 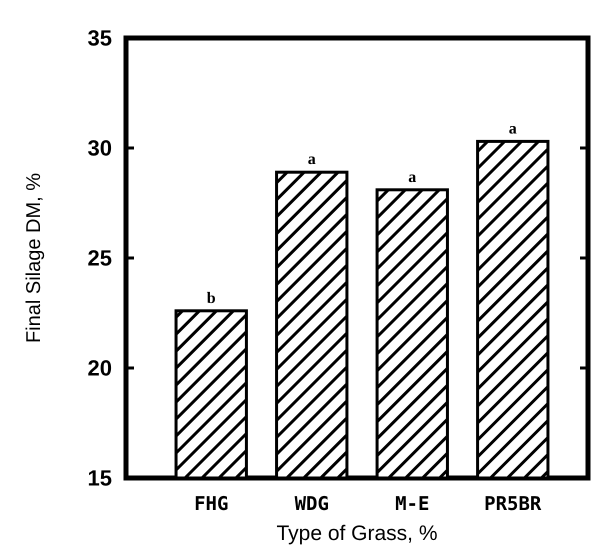 I want to click on x-tick-label: WDG, so click(x=311, y=504).